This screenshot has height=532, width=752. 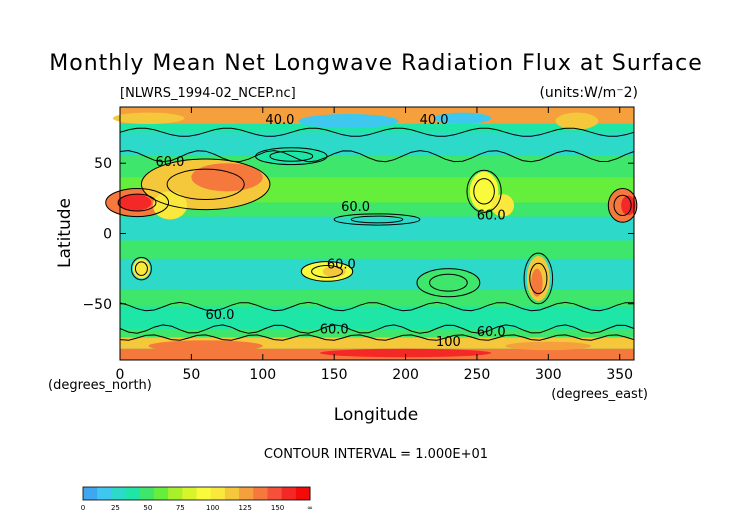 What do you see at coordinates (244, 508) in the screenshot?
I see `colorbar-tick-label: 125` at bounding box center [244, 508].